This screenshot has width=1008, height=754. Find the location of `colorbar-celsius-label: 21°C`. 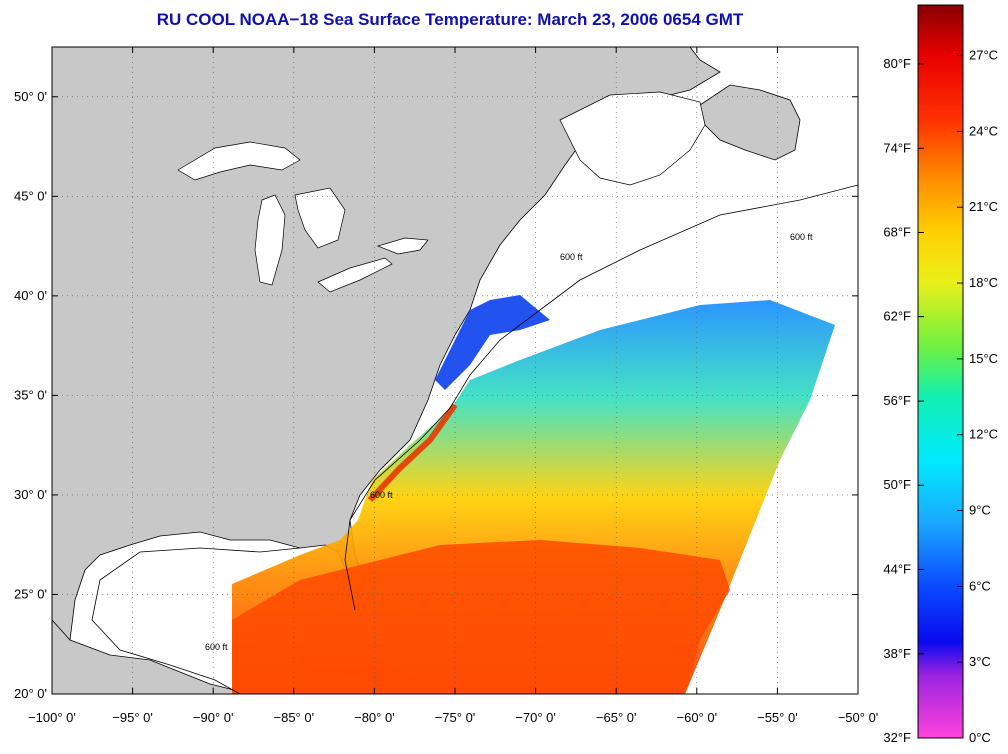

colorbar-celsius-label: 21°C is located at coordinates (983, 206).